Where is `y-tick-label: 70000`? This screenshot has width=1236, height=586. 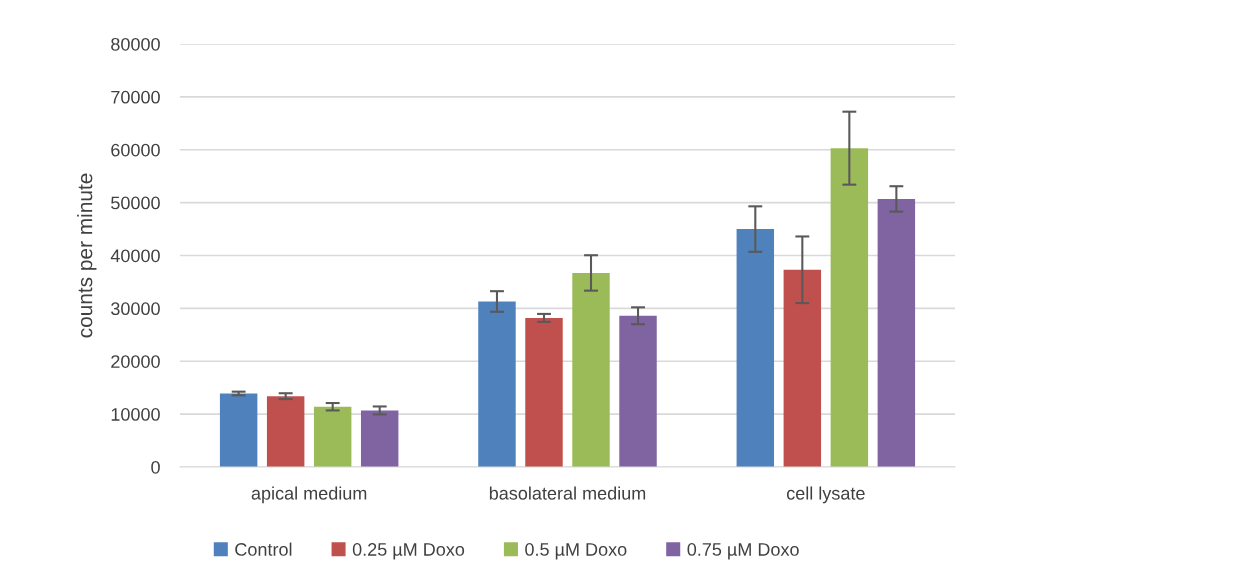 y-tick-label: 70000 is located at coordinates (135, 97).